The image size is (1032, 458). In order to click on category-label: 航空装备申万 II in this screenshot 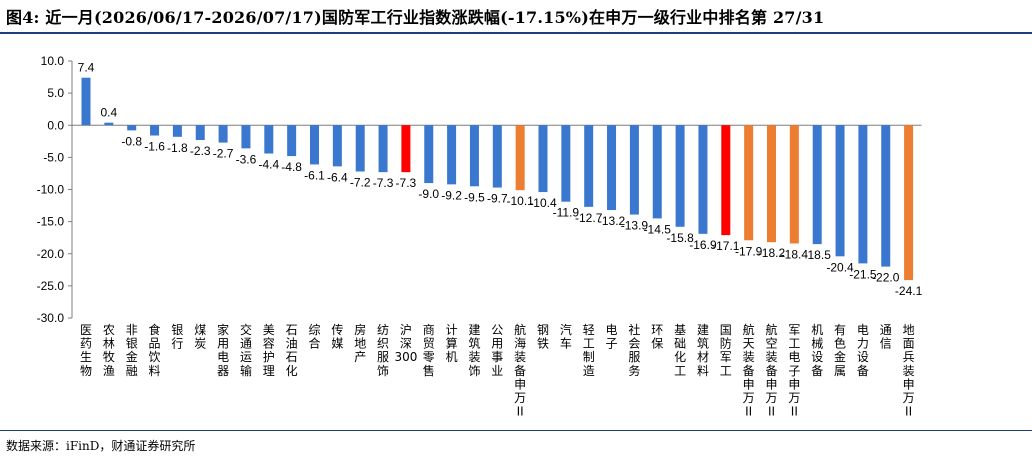, I will do `click(771, 370)`.